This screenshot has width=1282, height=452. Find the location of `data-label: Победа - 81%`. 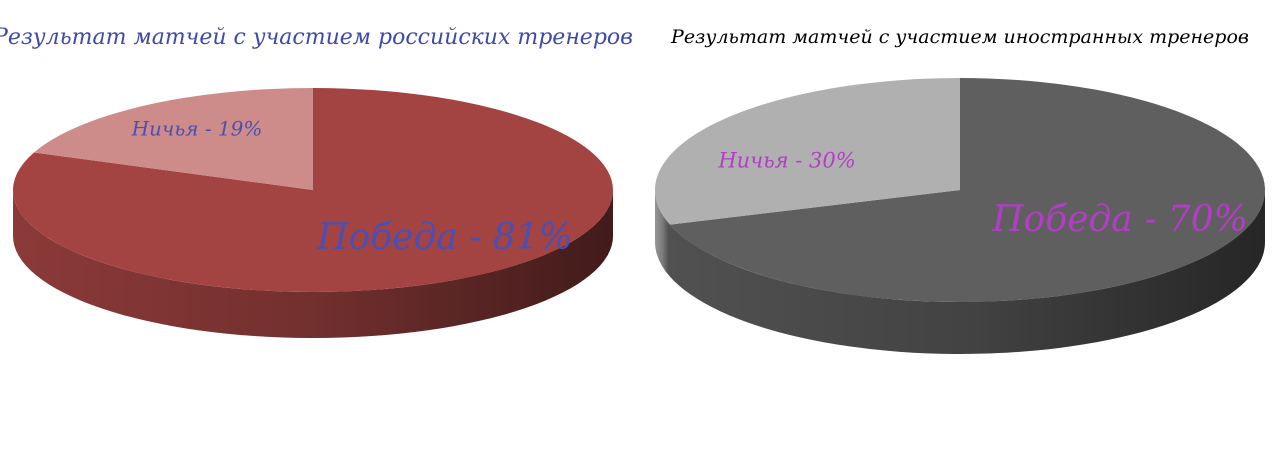

data-label: Победа - 81% is located at coordinates (444, 237).